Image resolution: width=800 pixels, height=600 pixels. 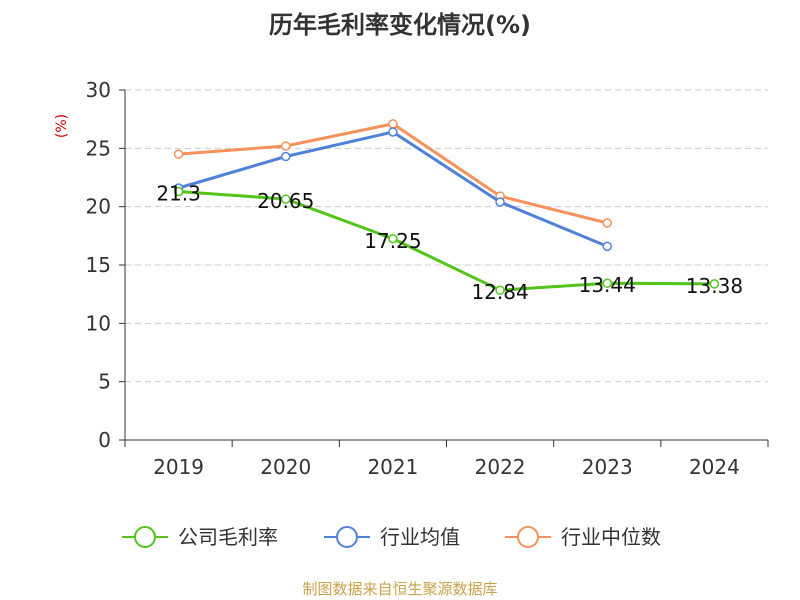 What do you see at coordinates (228, 537) in the screenshot?
I see `legend-label: 公司毛利率` at bounding box center [228, 537].